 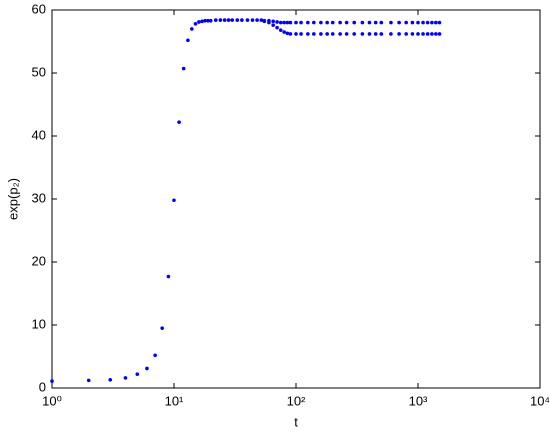 What do you see at coordinates (296, 400) in the screenshot?
I see `x-tick-label: 10²` at bounding box center [296, 400].